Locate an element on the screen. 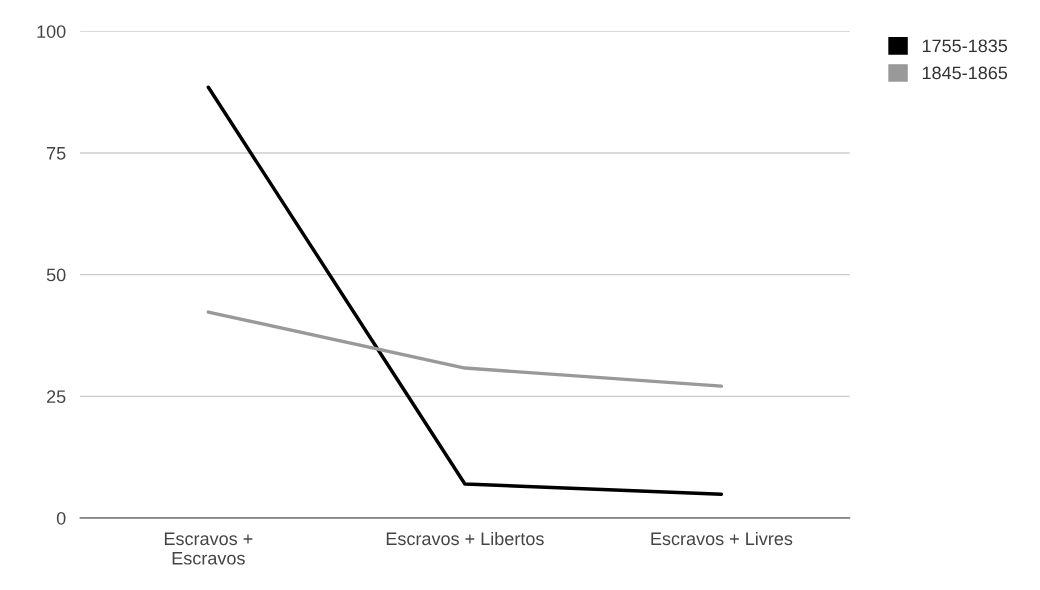 The height and width of the screenshot is (590, 1040). y-tick-label: 50 is located at coordinates (56, 275).